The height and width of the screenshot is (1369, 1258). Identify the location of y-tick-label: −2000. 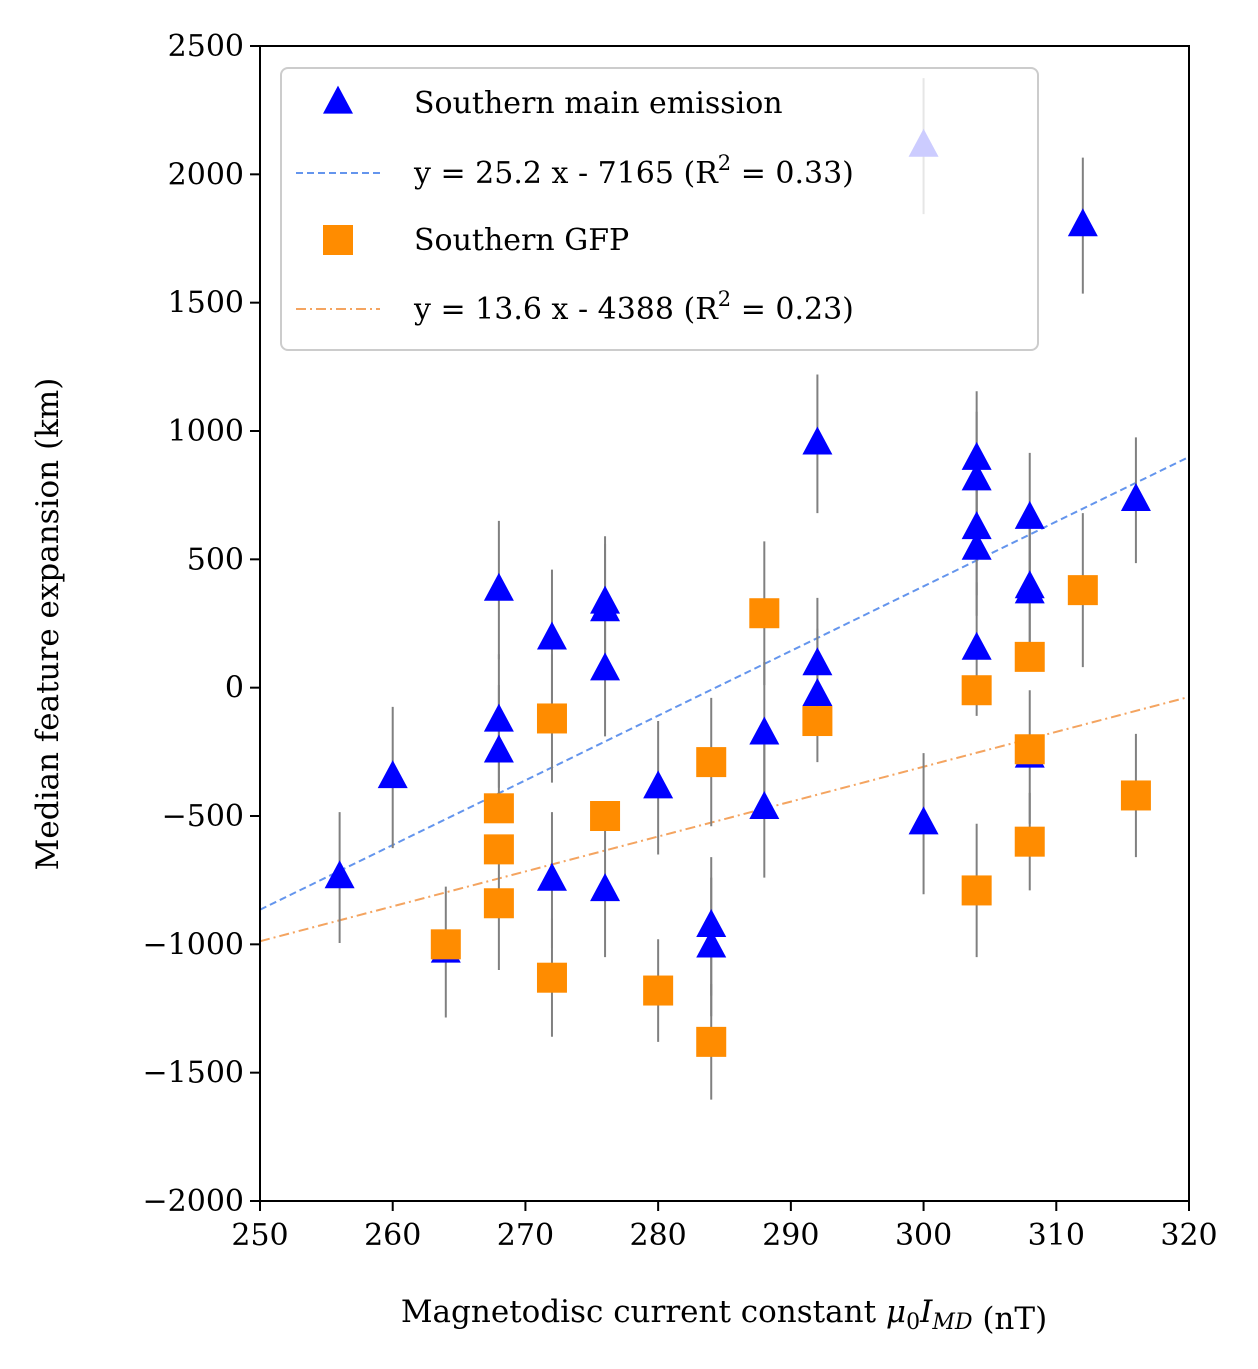
(193, 1201).